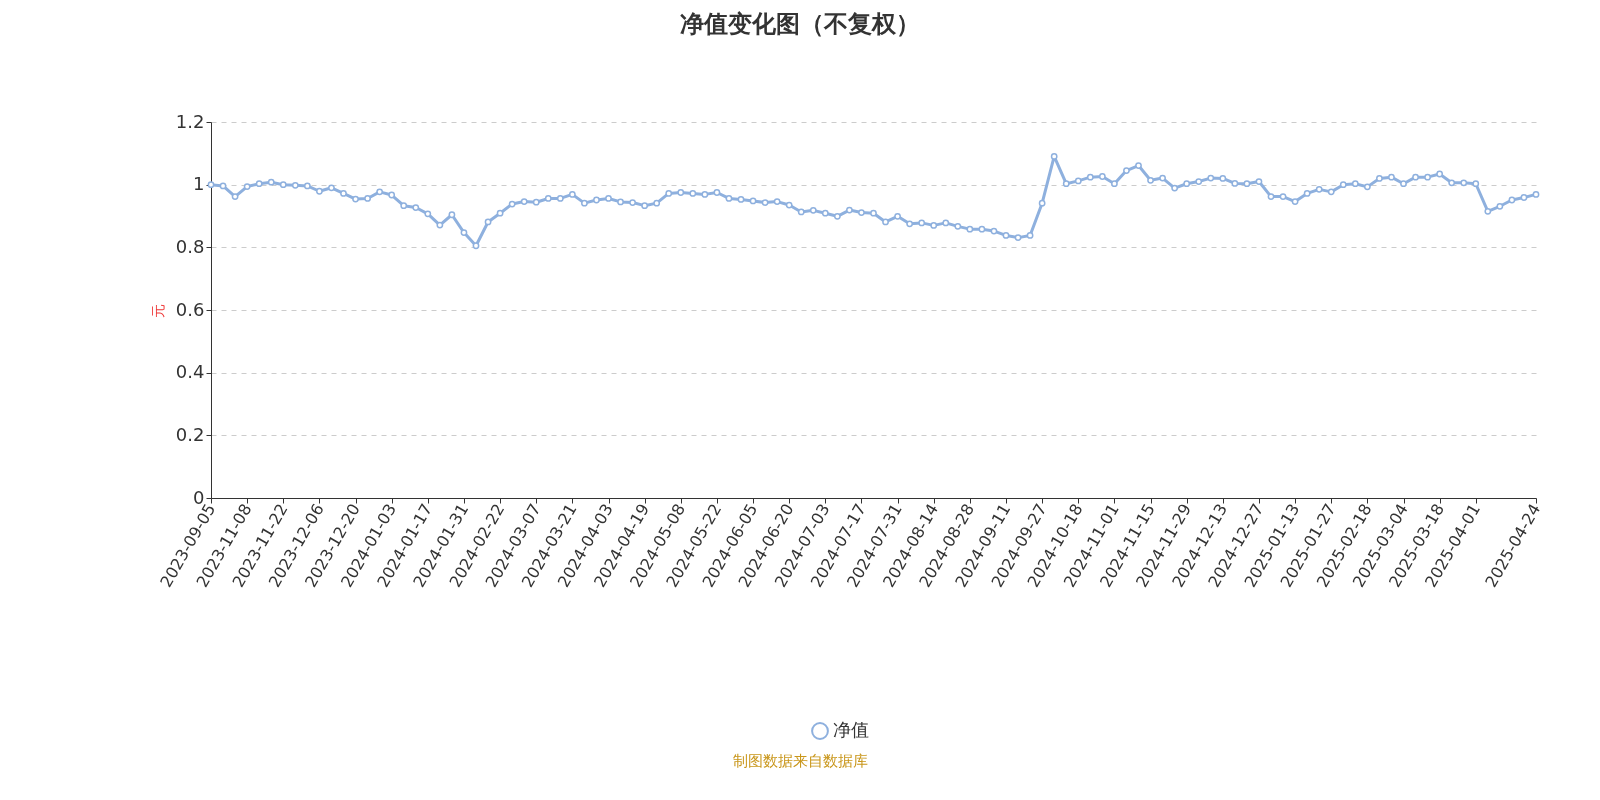 Image resolution: width=1600 pixels, height=800 pixels. I want to click on text: 制图数据来自数据库, so click(800, 761).